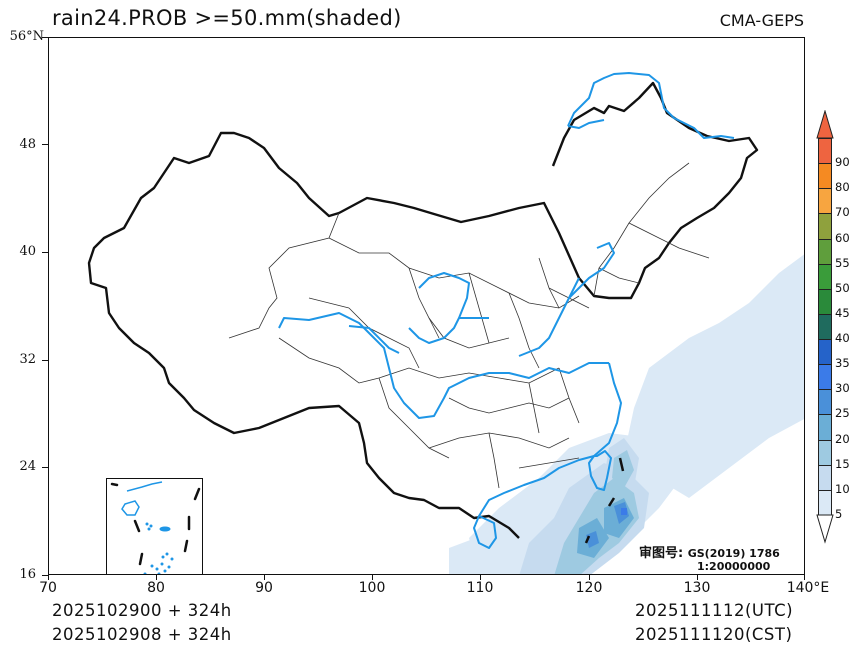  Describe the element at coordinates (142, 634) in the screenshot. I see `init-time-cst: 2025102908 + 324h` at that location.